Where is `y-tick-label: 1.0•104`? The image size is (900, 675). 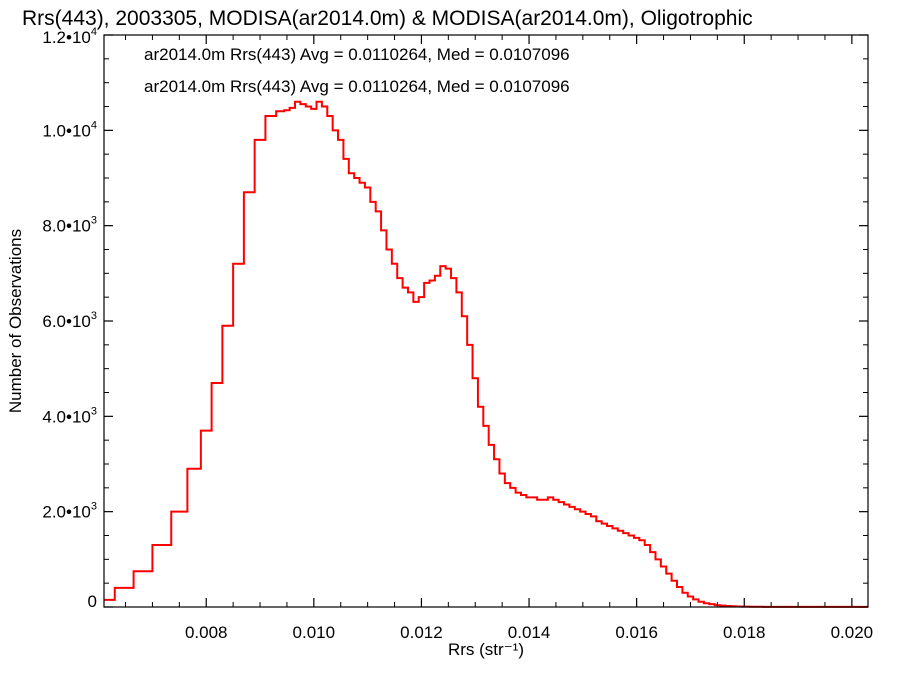 y-tick-label: 1.0•104 is located at coordinates (69, 129).